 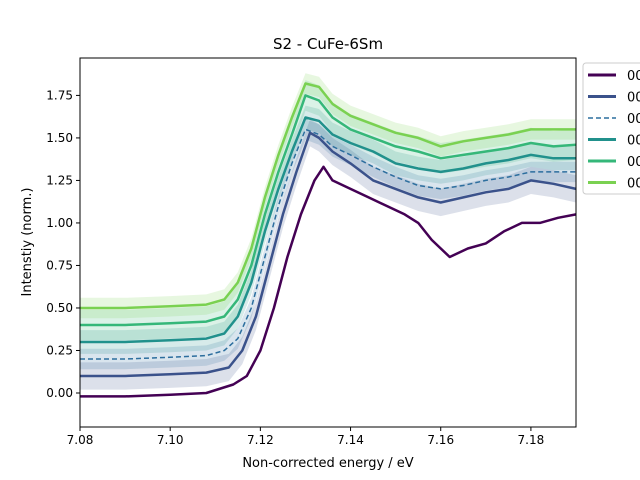 What do you see at coordinates (59, 95) in the screenshot?
I see `y-tick-label: 1.75` at bounding box center [59, 95].